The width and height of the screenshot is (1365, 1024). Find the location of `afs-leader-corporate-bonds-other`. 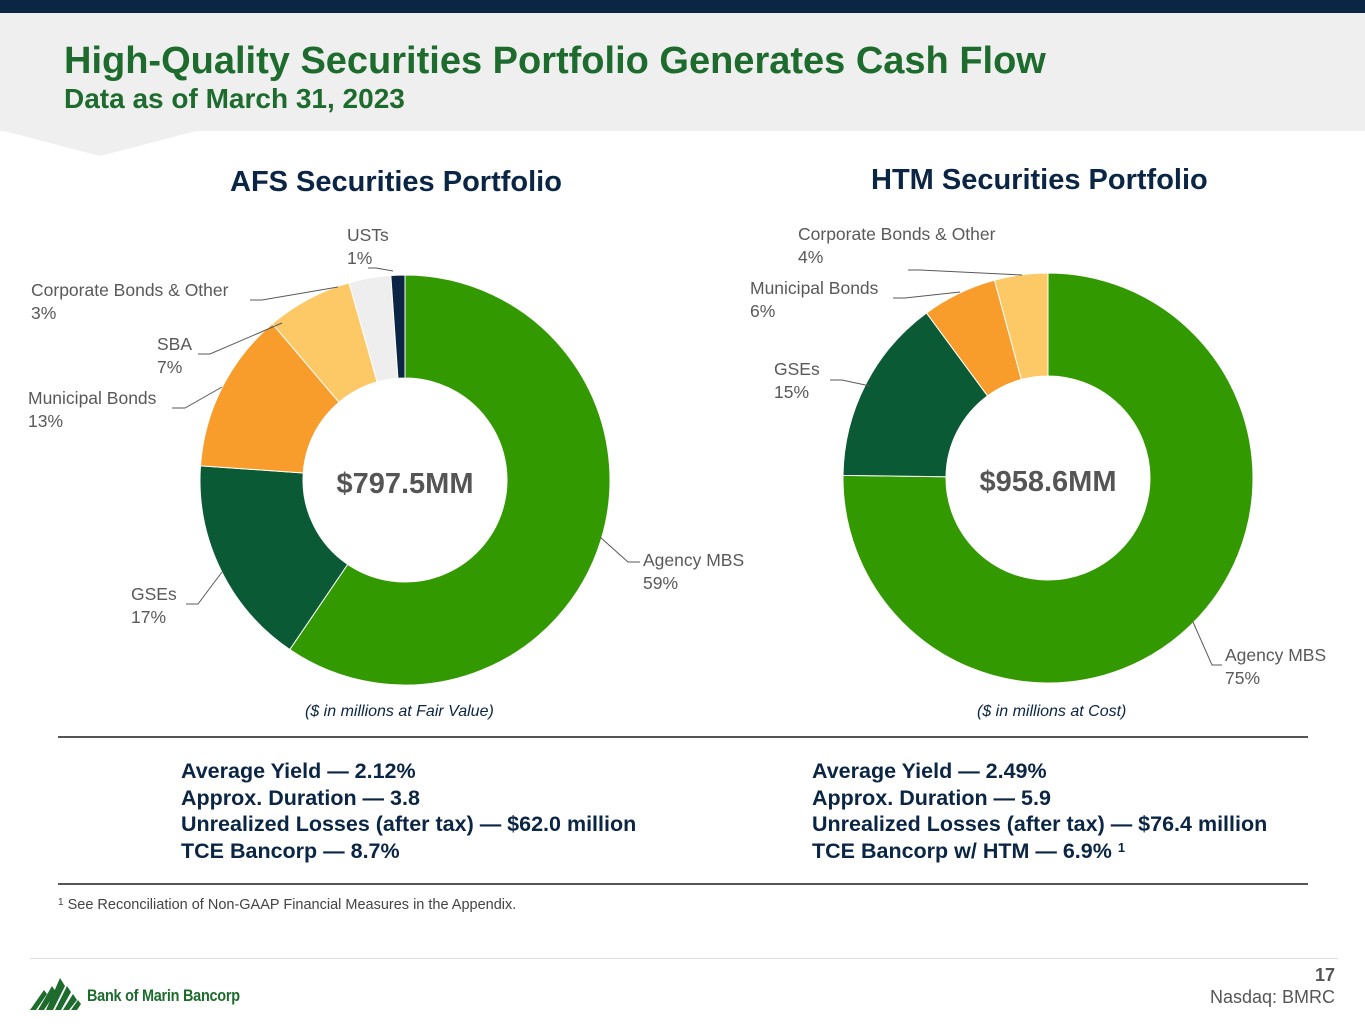

afs-leader-corporate-bonds-other is located at coordinates (294, 293).